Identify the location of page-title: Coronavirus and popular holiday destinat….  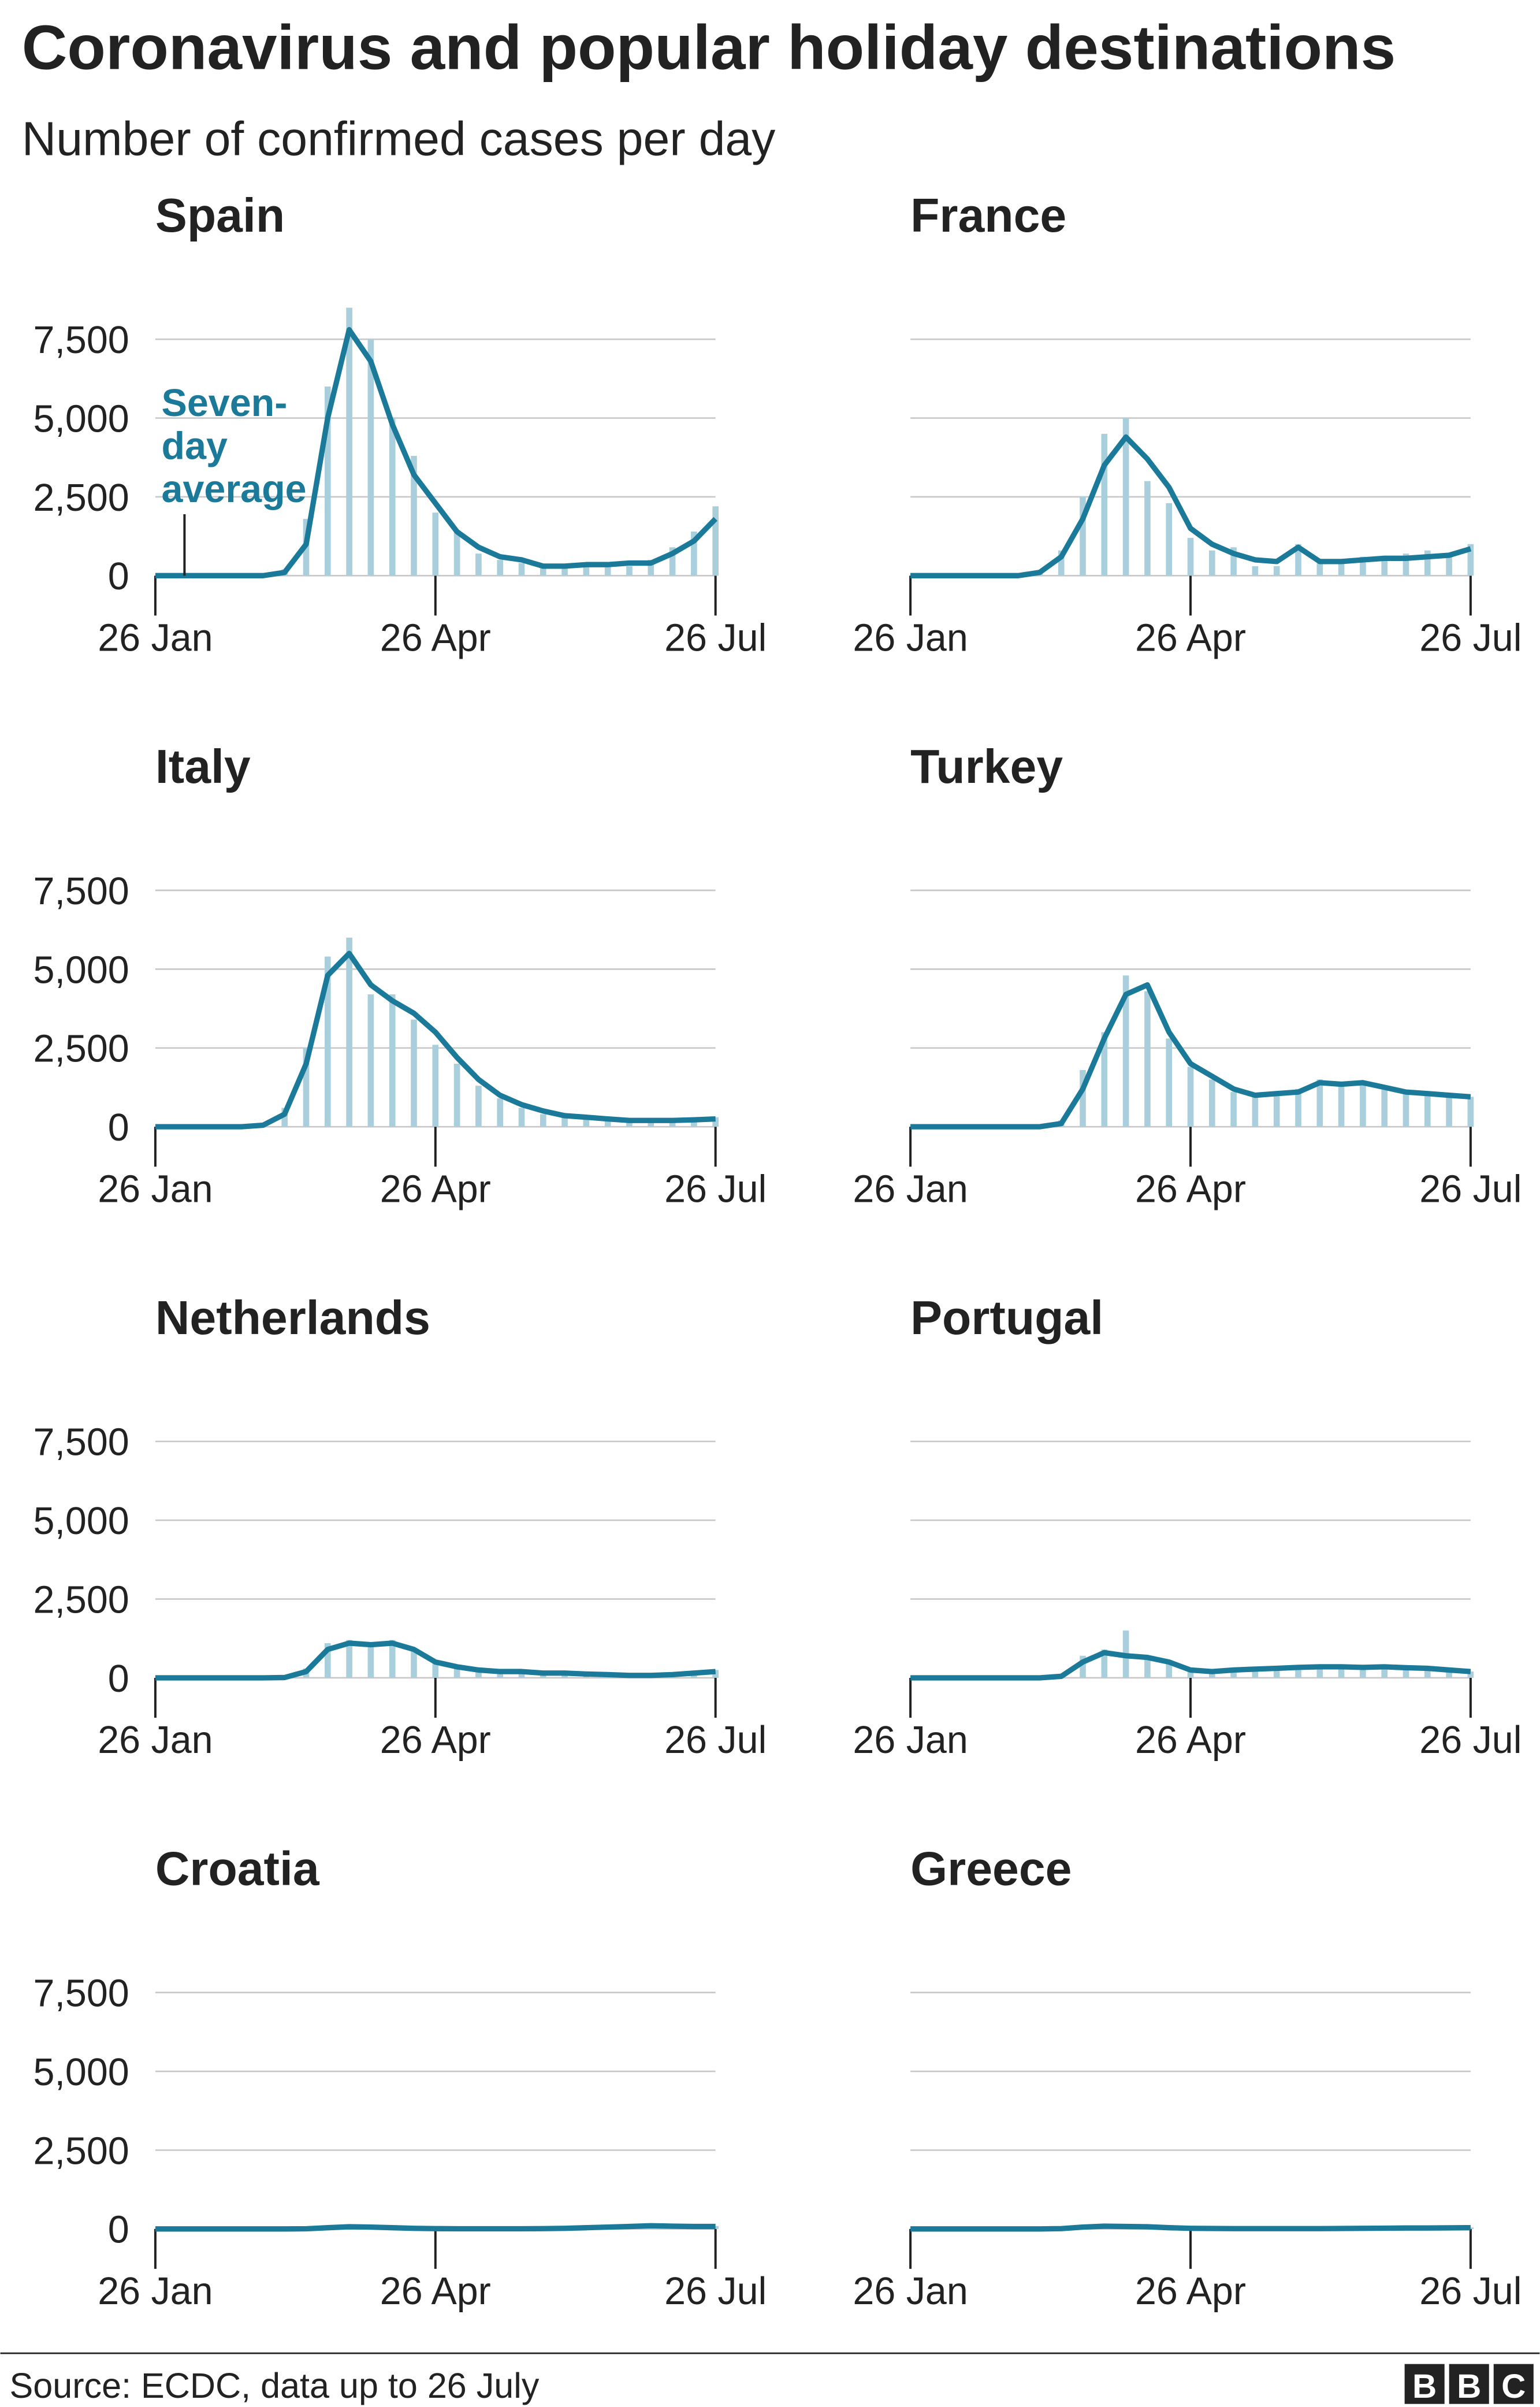
(709, 48).